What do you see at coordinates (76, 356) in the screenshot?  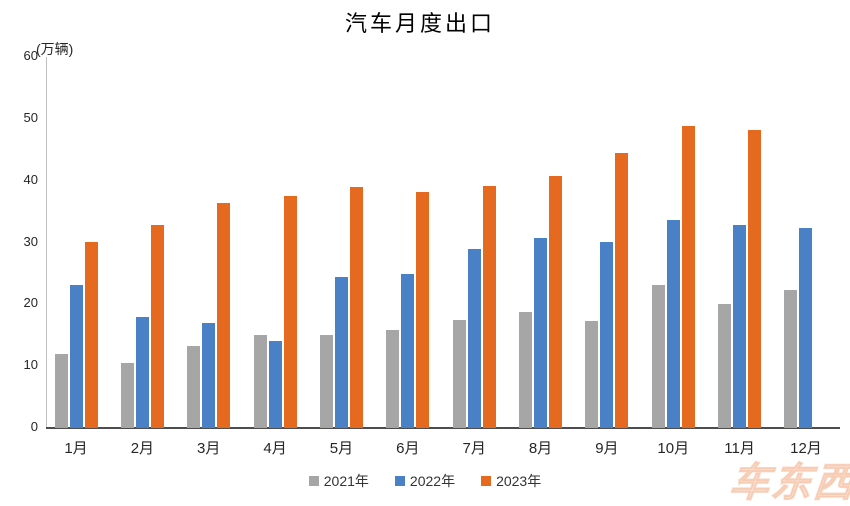 I see `bar-series2-month1` at bounding box center [76, 356].